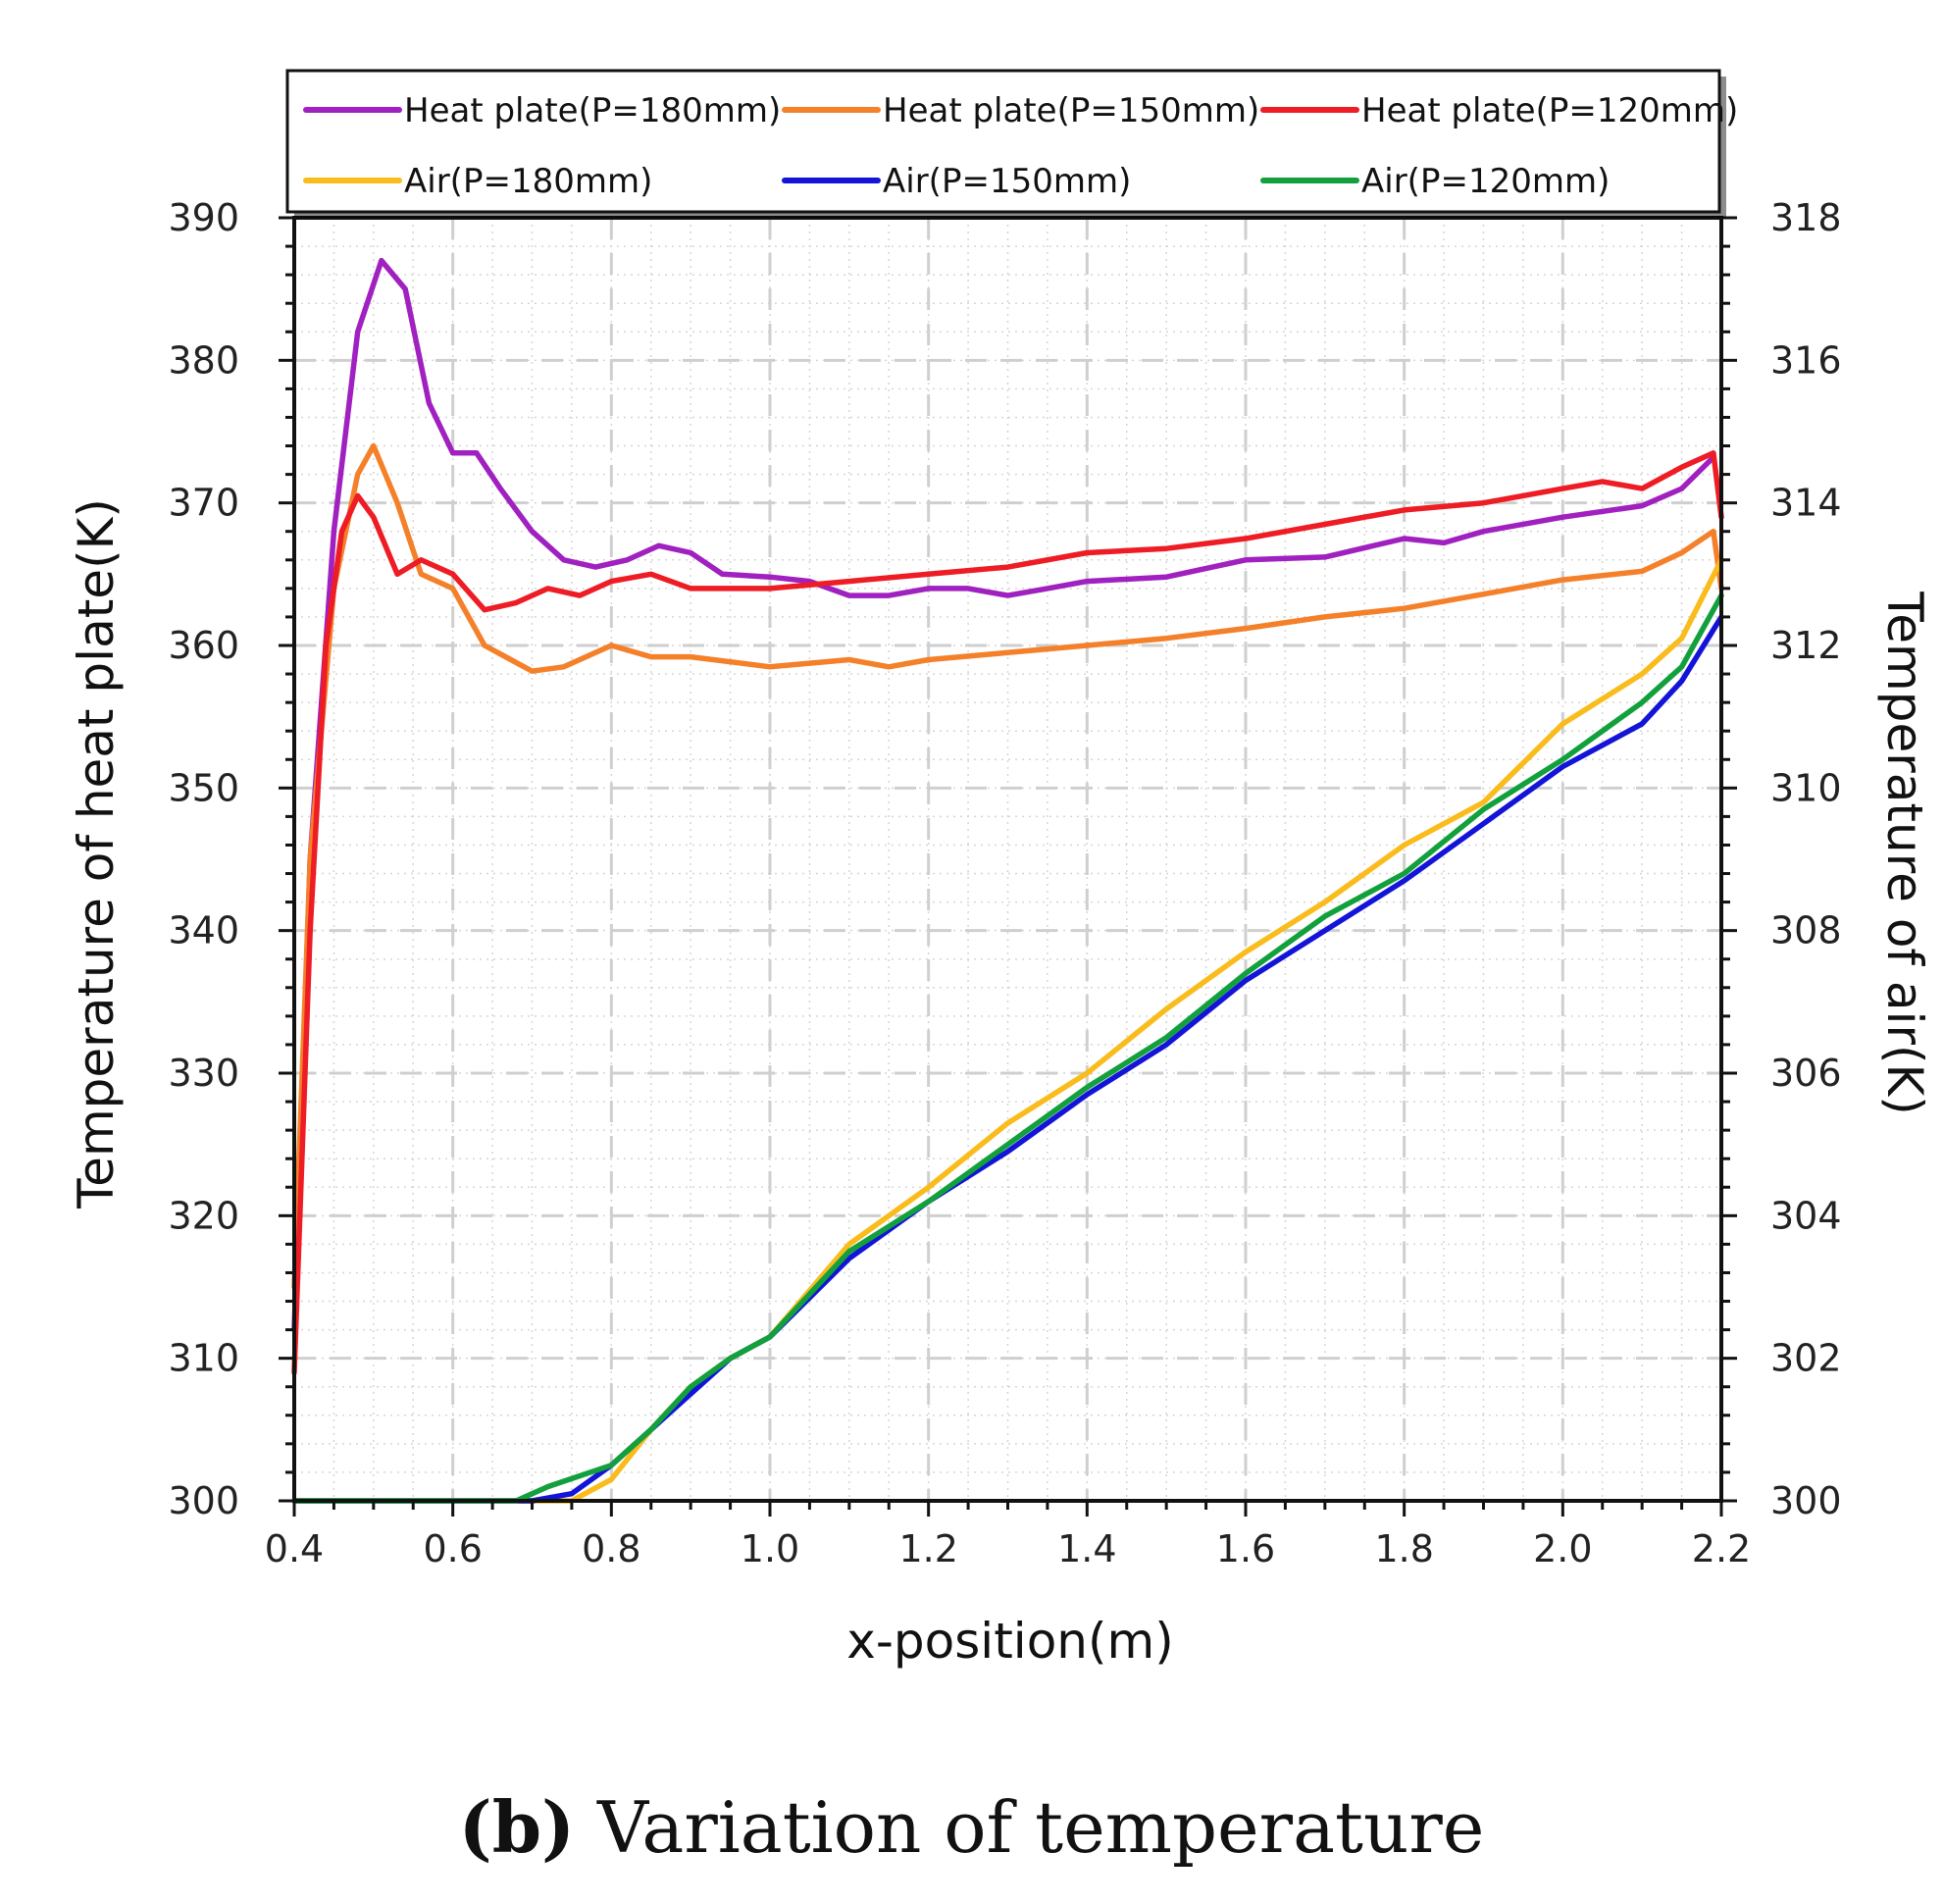  What do you see at coordinates (204, 1215) in the screenshot?
I see `left-y-tick-label: 320` at bounding box center [204, 1215].